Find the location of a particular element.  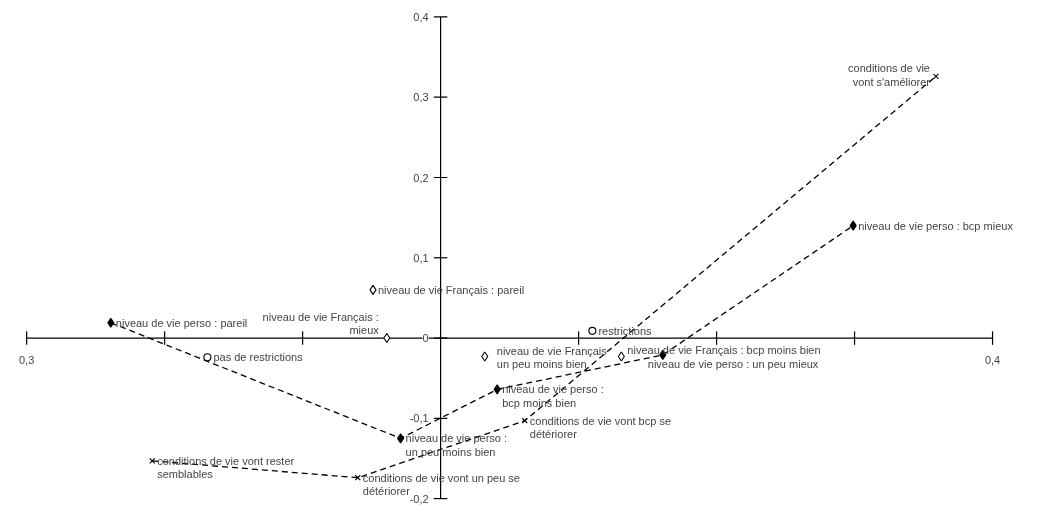

y-tick-label: 0,2 is located at coordinates (421, 177).